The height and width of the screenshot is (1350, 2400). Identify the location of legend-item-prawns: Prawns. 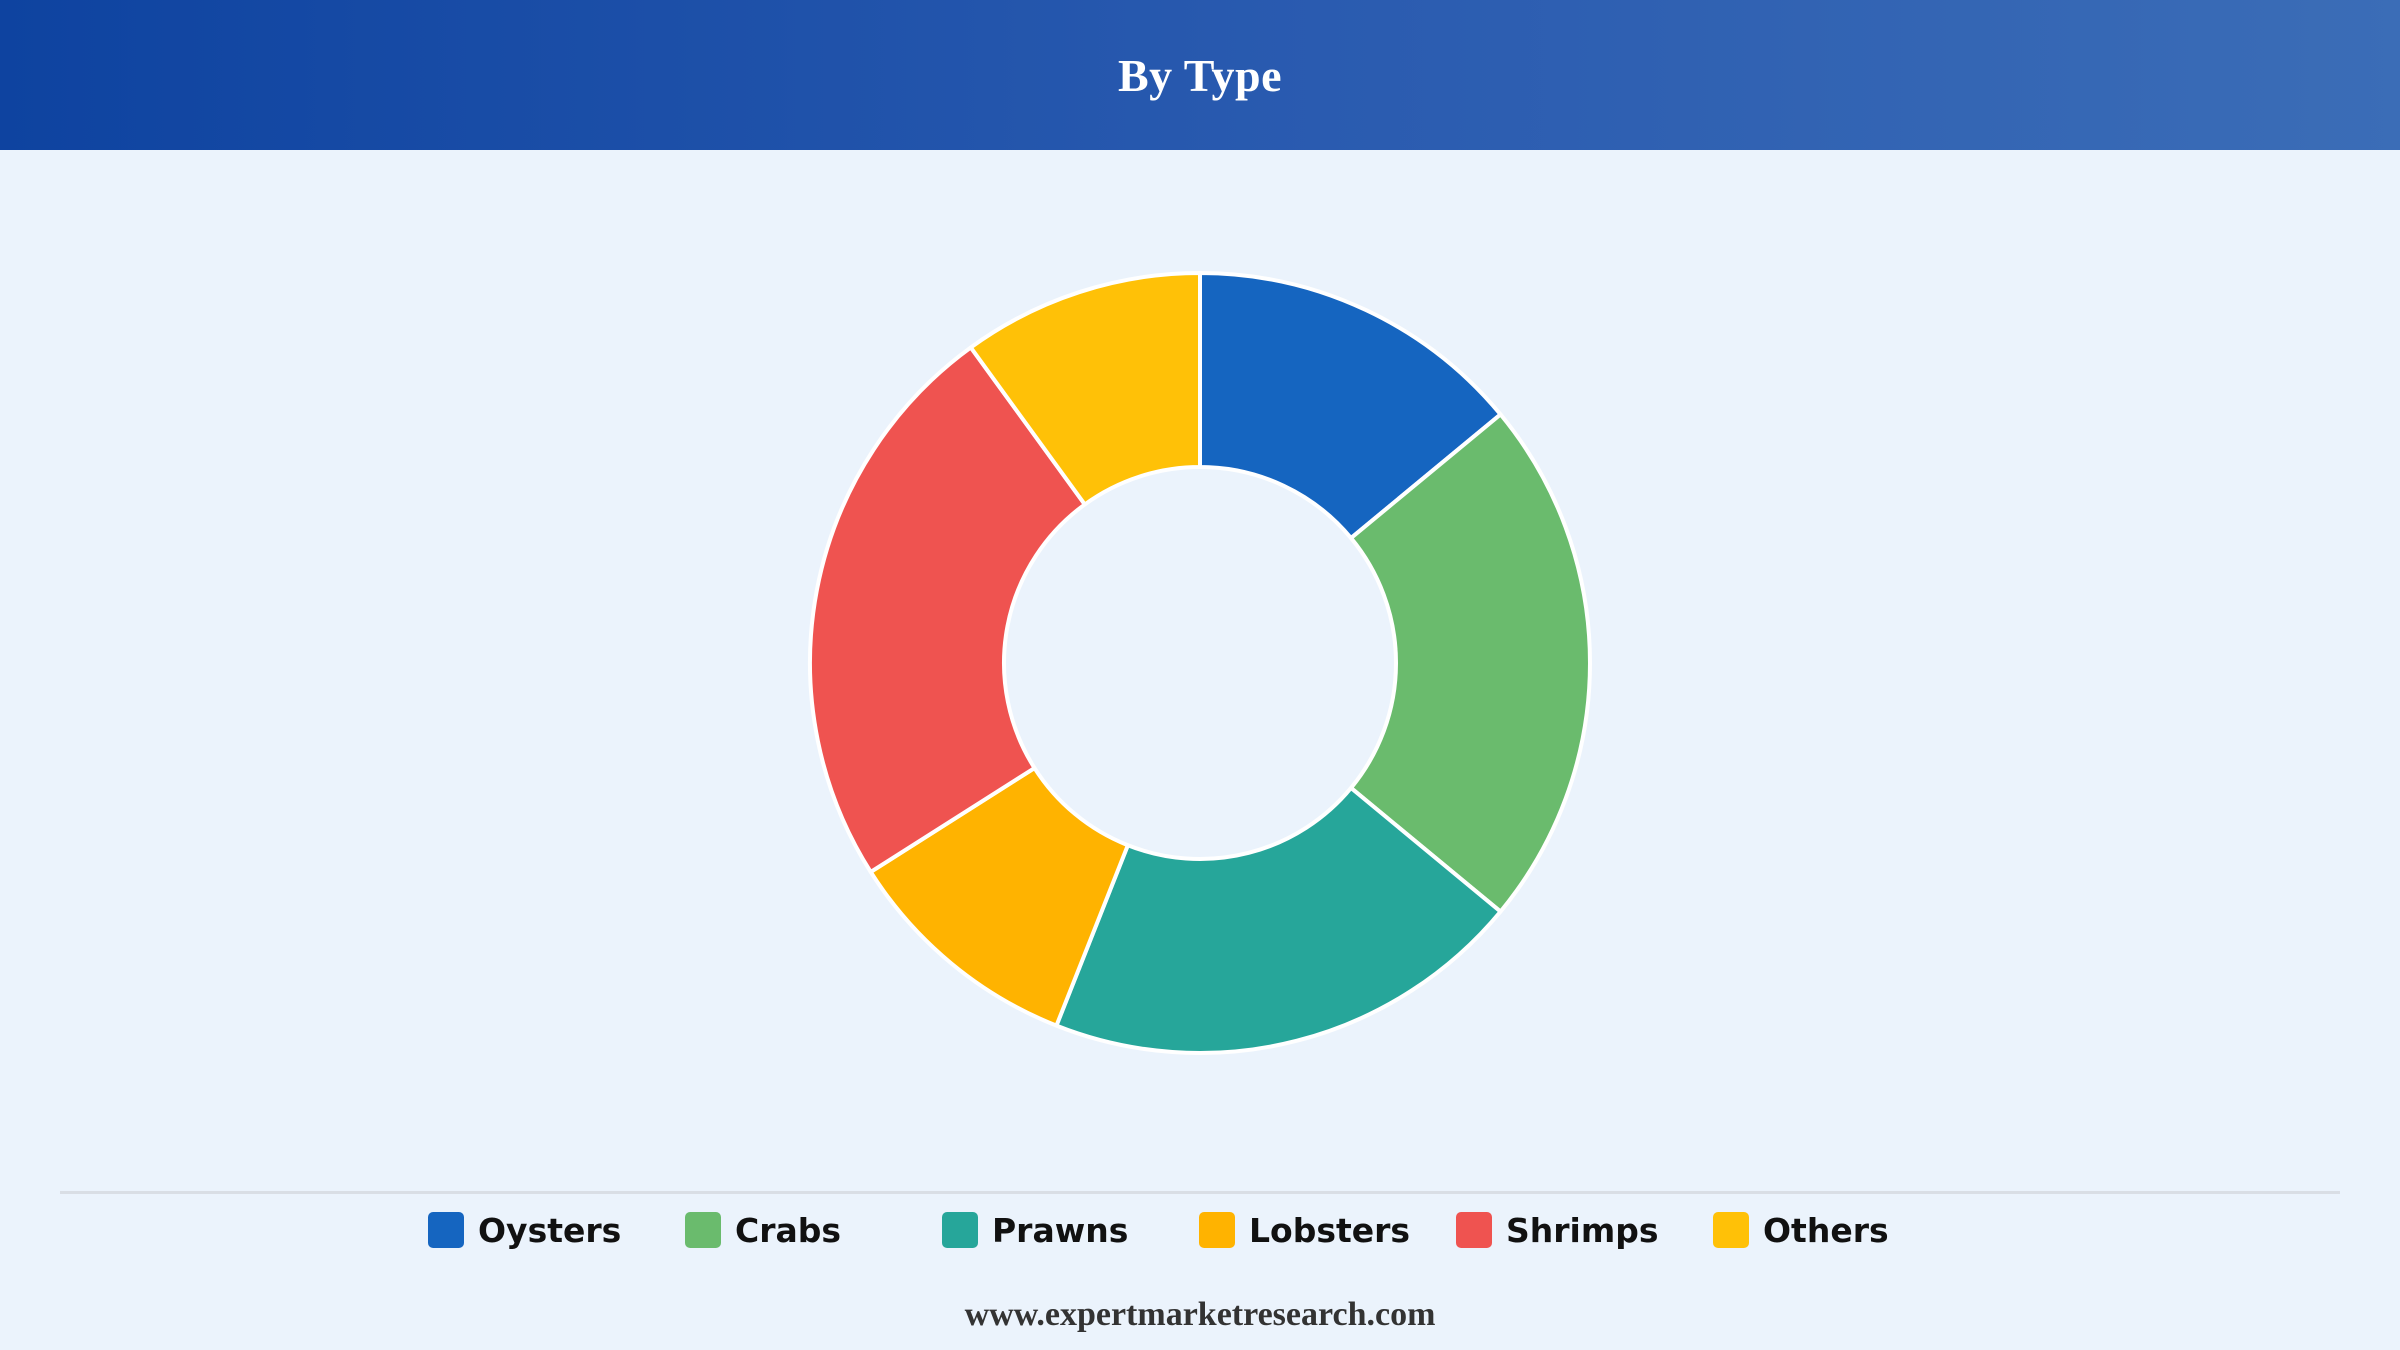
(1070, 1230).